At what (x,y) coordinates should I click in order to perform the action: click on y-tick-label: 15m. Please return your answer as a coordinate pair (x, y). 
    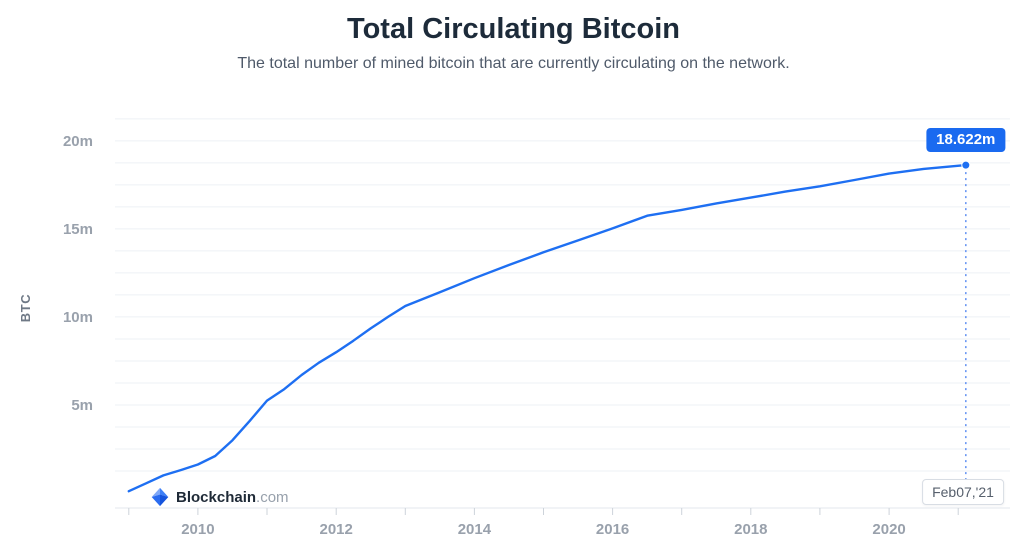
    Looking at the image, I should click on (78, 229).